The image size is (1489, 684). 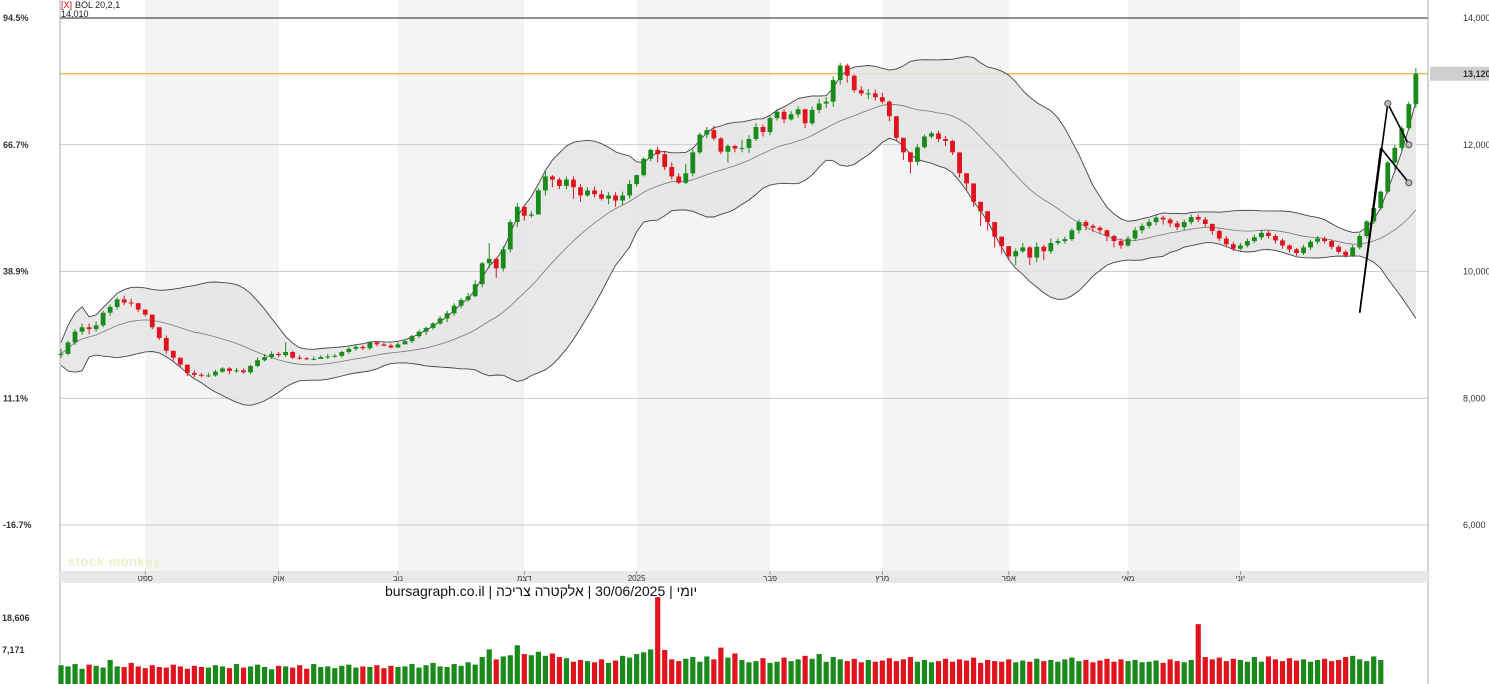 What do you see at coordinates (16, 18) in the screenshot?
I see `percent-tick-label: 94.5%` at bounding box center [16, 18].